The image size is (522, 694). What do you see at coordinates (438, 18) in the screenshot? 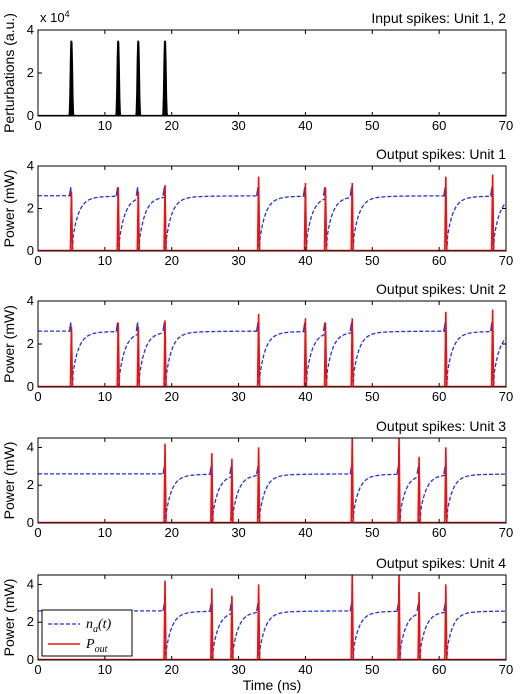
I see `panel-title: Input spikes: Unit 1, 2` at bounding box center [438, 18].